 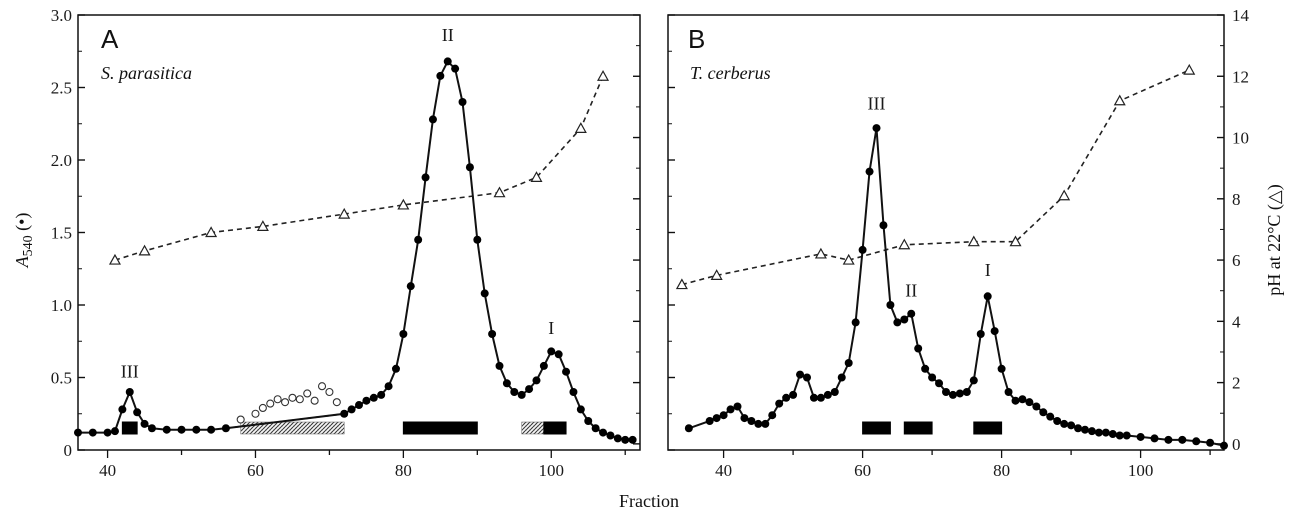 I want to click on x-axis-title: Fraction, so click(x=649, y=501).